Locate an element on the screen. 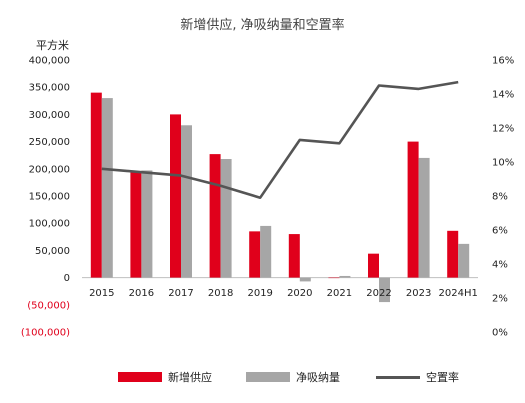  x-axis-tick-label: 2018 is located at coordinates (220, 293).